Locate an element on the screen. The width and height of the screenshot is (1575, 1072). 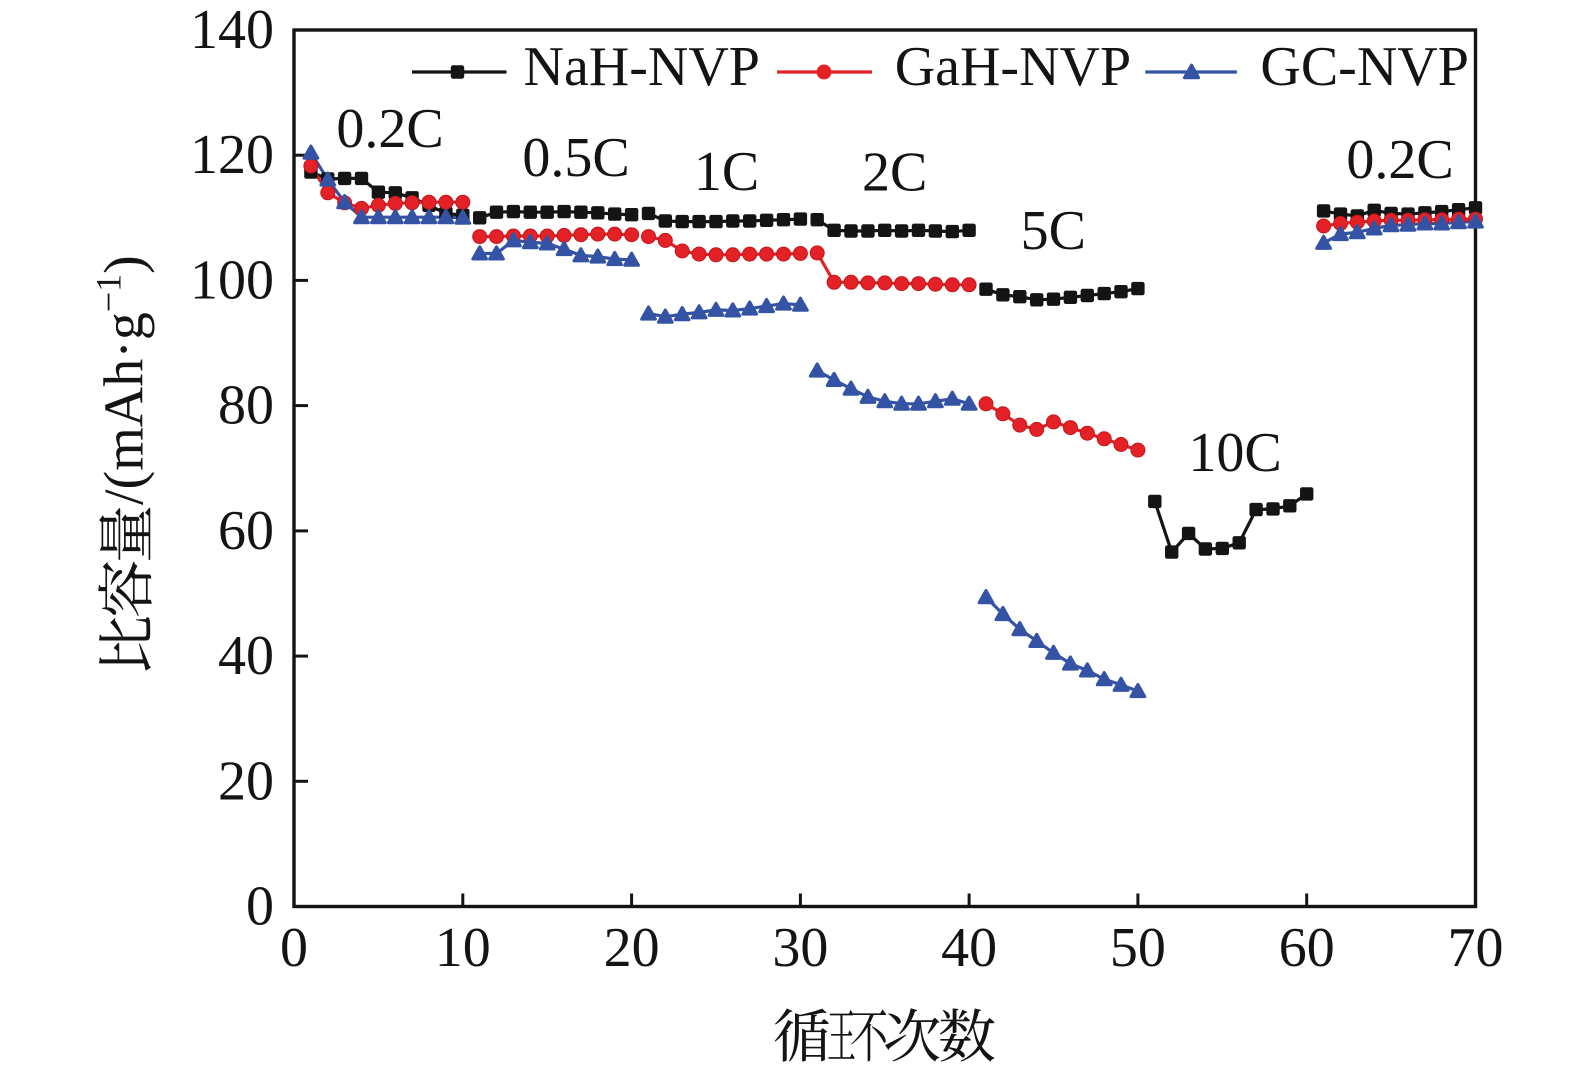
svg-text: 80 is located at coordinates (246, 406).